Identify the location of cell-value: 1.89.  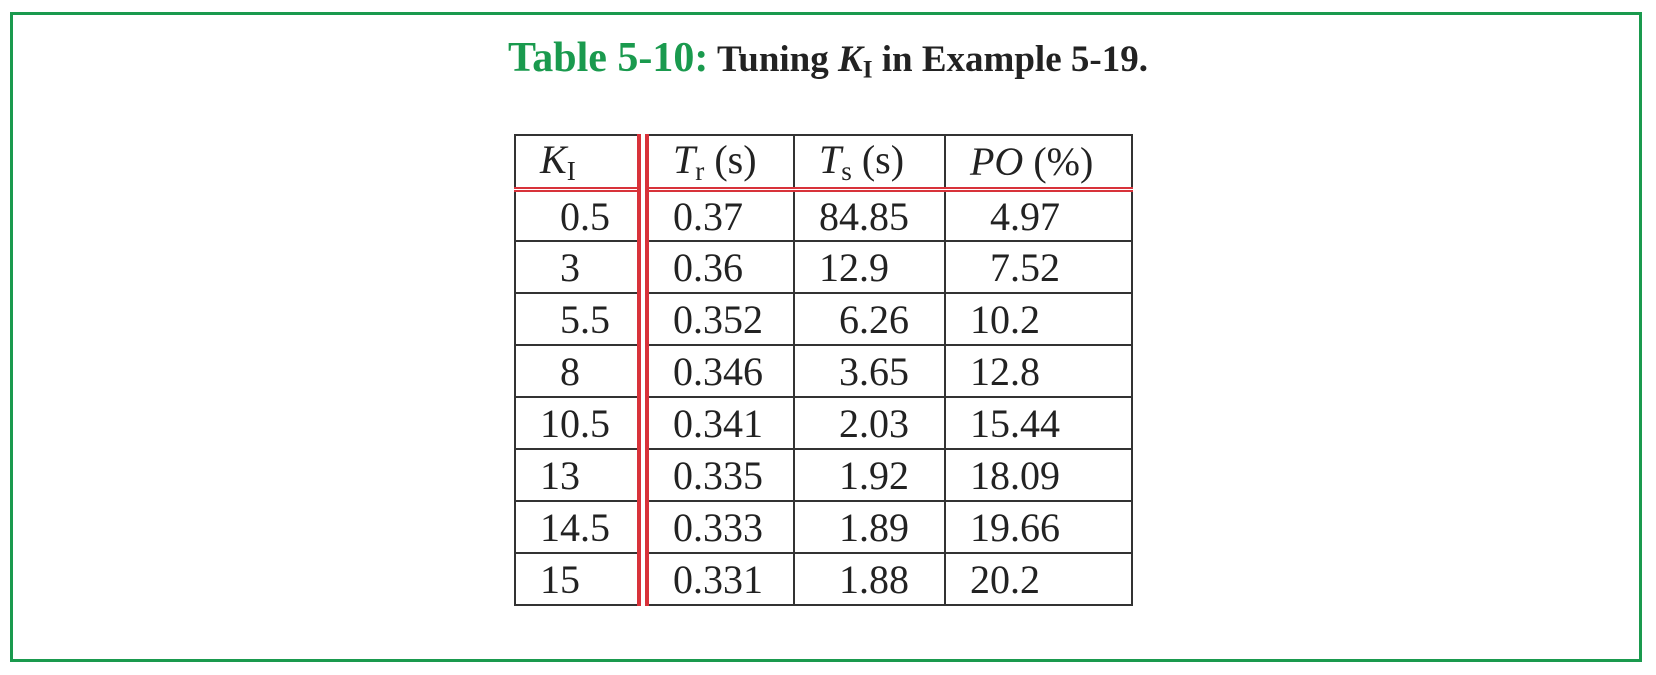
(874, 527).